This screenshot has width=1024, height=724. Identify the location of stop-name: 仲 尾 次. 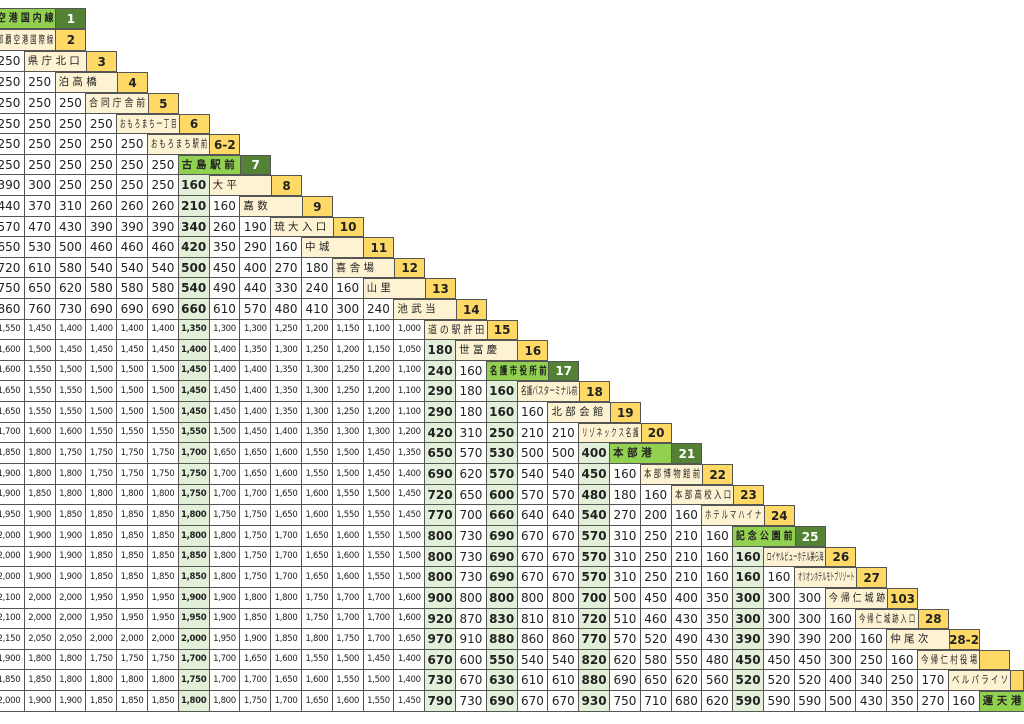
(909, 639).